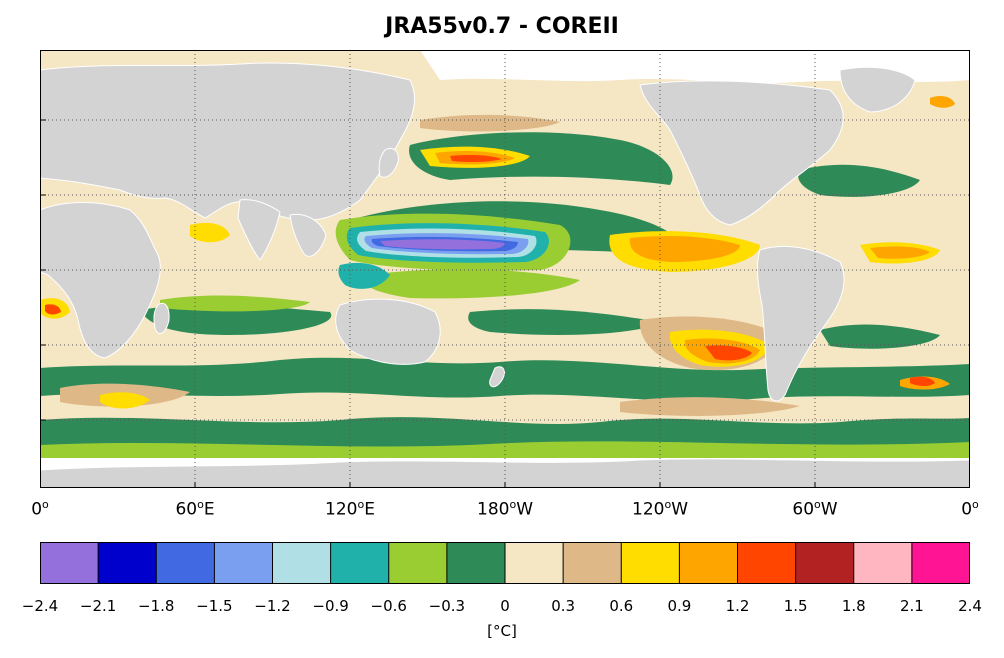 This screenshot has width=1004, height=658. Describe the element at coordinates (505, 606) in the screenshot. I see `colorbar-tick-label: 0` at that location.